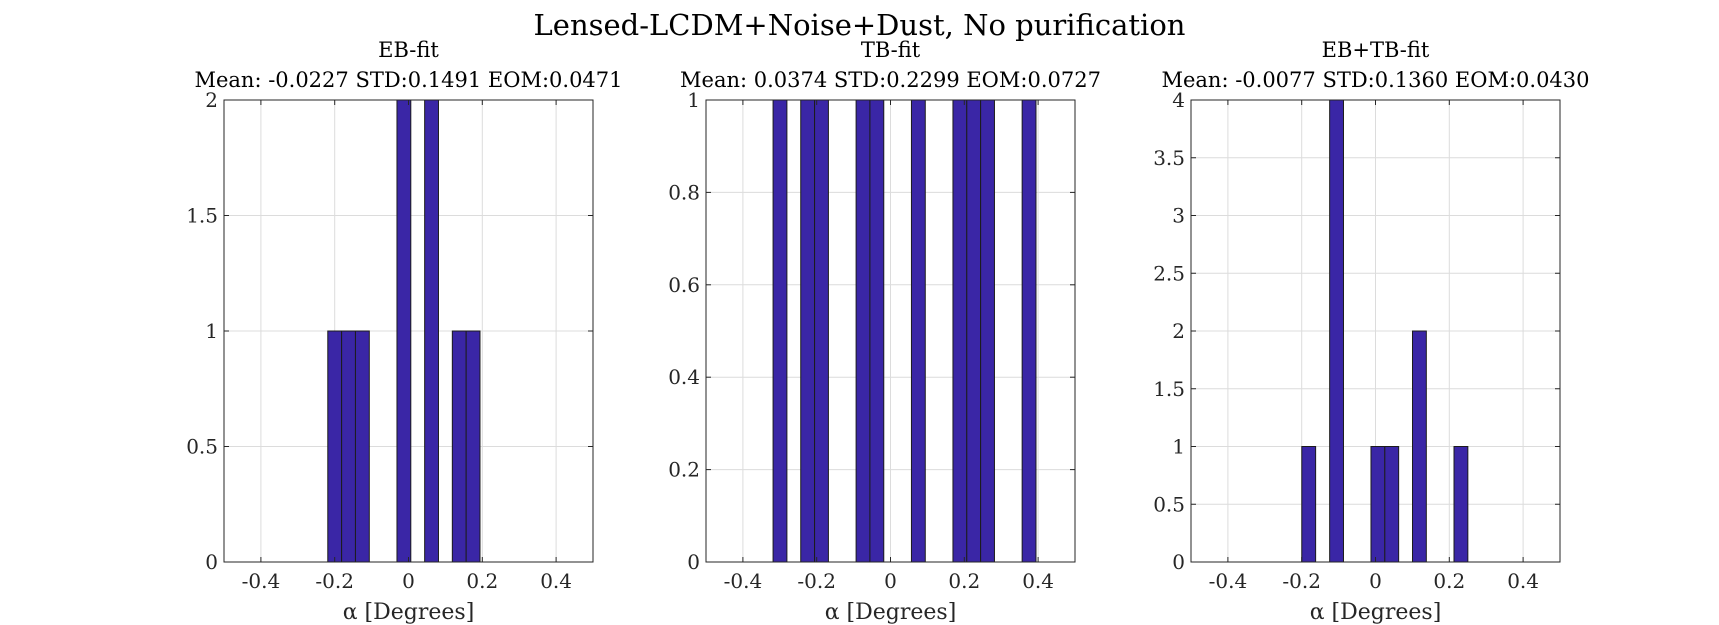  What do you see at coordinates (1375, 80) in the screenshot?
I see `chart-subtitle: Mean: -0.0077 STD:0.1360 EOM:0.0430` at bounding box center [1375, 80].